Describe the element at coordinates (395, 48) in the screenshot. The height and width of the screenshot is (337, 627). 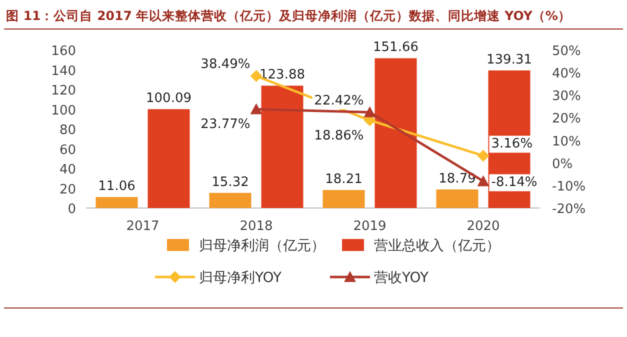
I see `data-label: 151.66` at that location.